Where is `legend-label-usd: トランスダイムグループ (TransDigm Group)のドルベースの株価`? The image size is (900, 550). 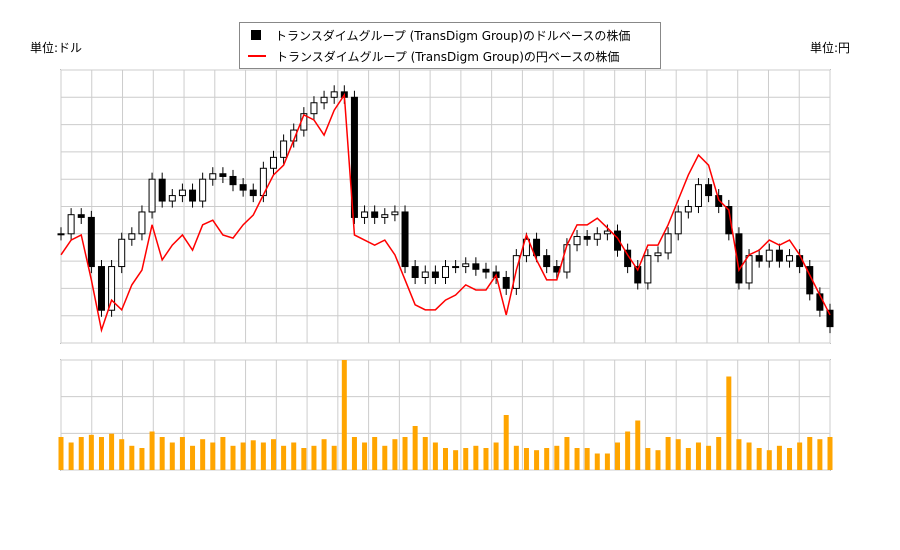
legend-label-usd: トランスダイムグループ (TransDigm Group)のドルベースの株価 is located at coordinates (453, 35).